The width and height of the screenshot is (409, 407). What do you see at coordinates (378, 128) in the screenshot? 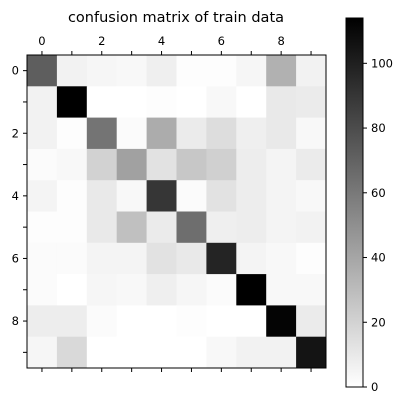
I see `colorbar-tick-label-80: 80` at bounding box center [378, 128].